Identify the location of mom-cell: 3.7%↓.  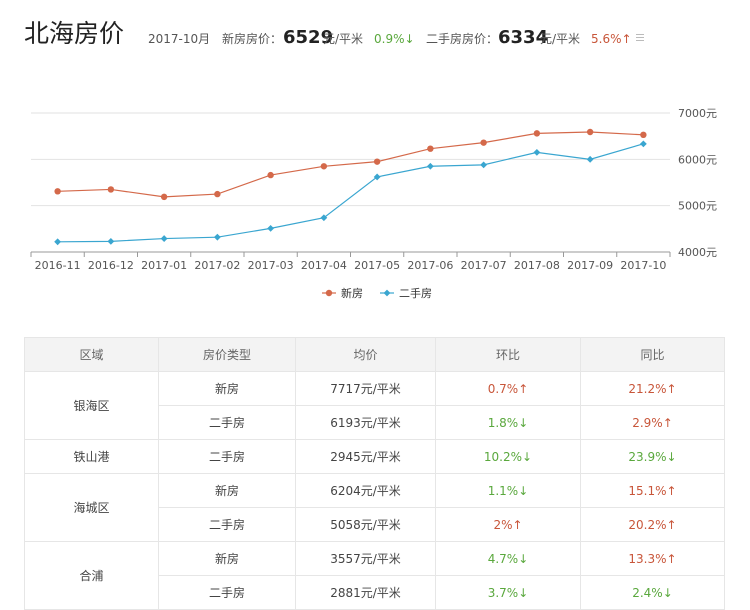
(508, 592).